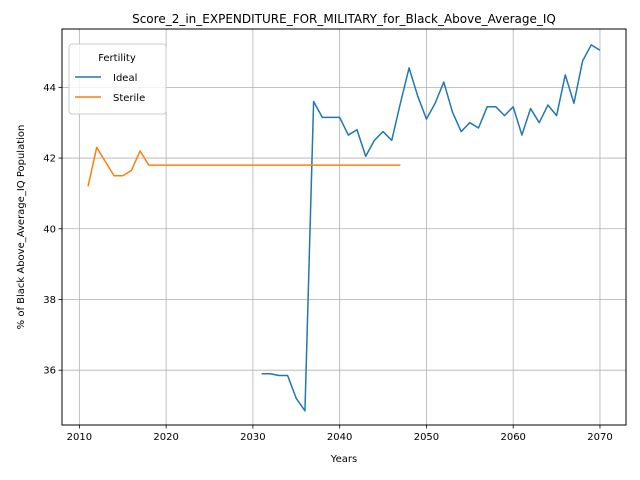 Image resolution: width=640 pixels, height=480 pixels. I want to click on x-axis-ticks: 2010 2020 2030 2040 2050 2060 2070, so click(340, 434).